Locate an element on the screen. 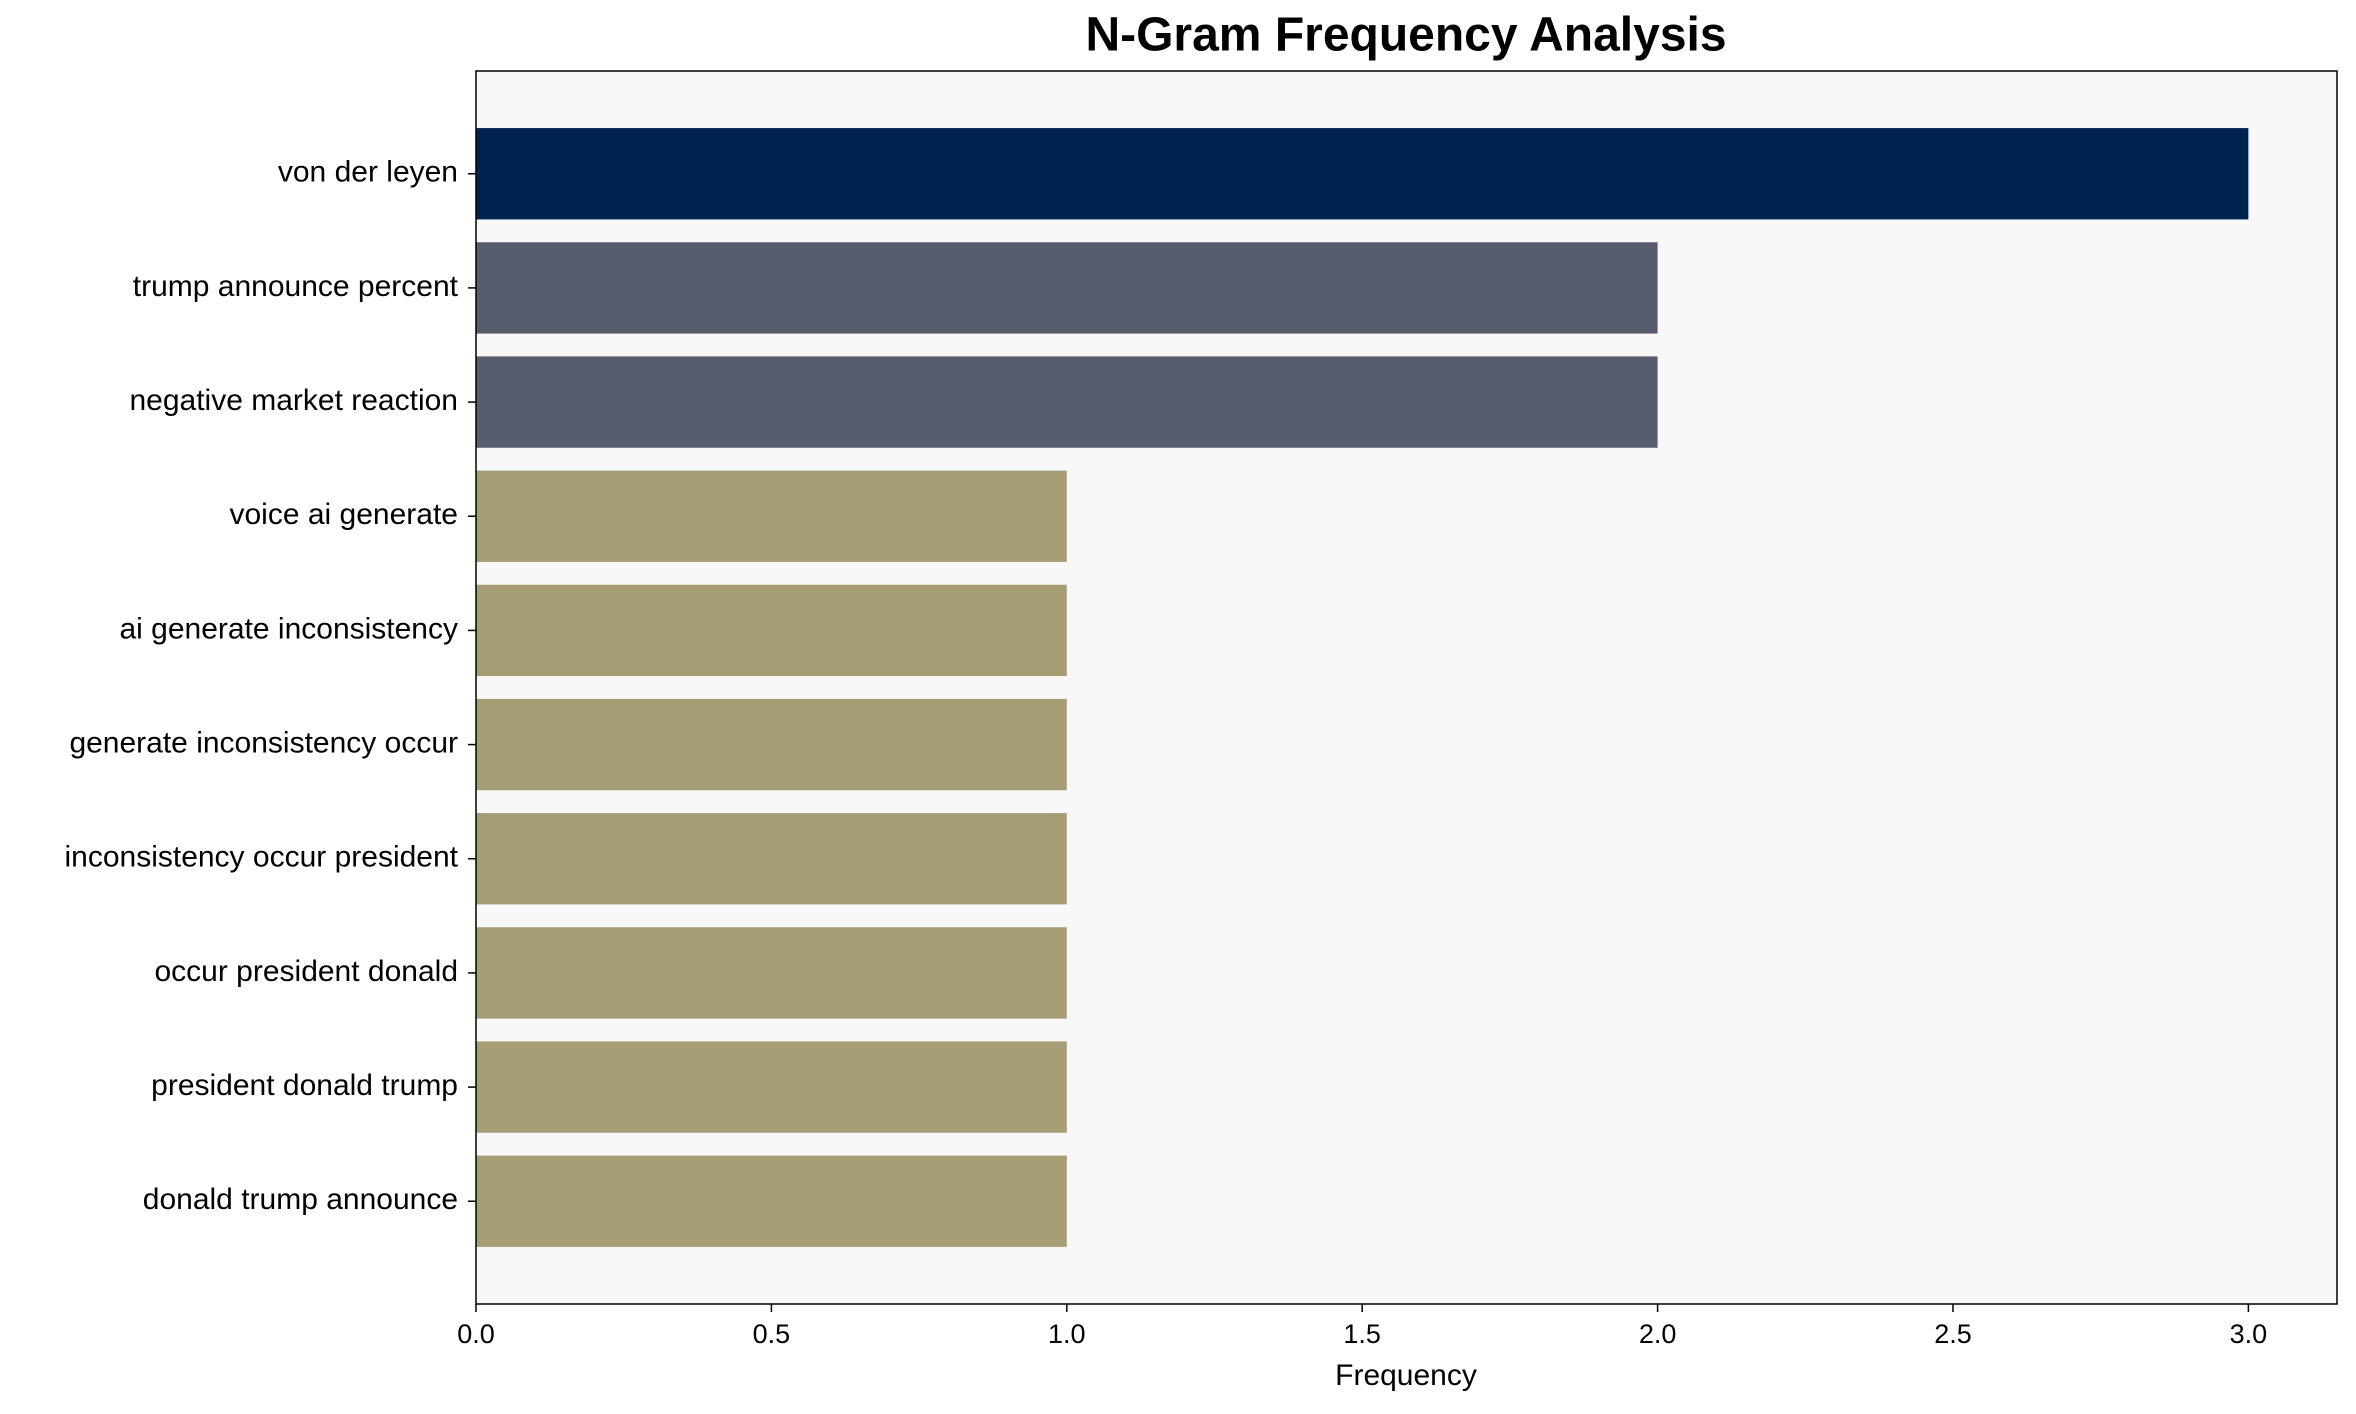 This screenshot has height=1414, width=2356. y-tick-label: donald trump announce is located at coordinates (300, 1199).